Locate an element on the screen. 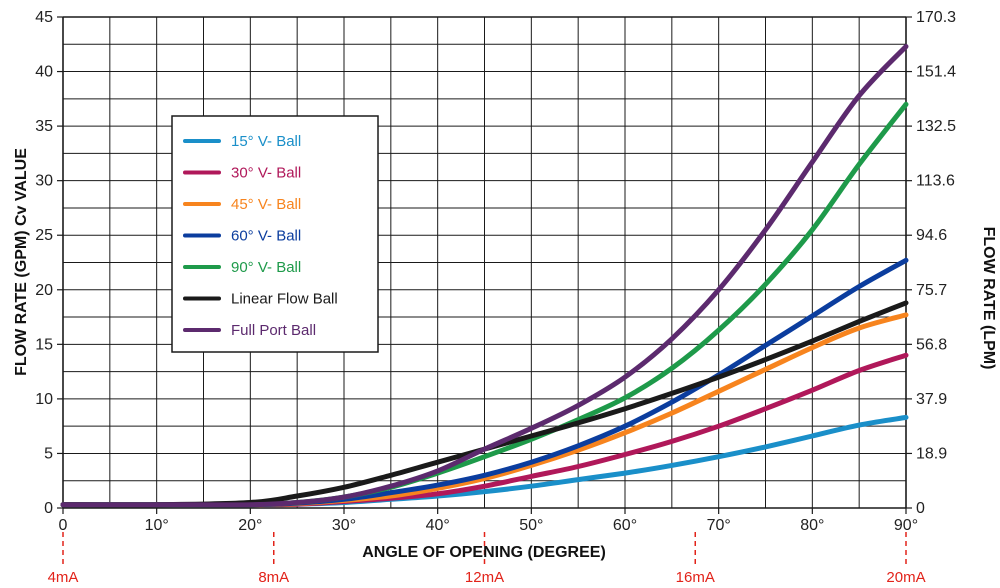  legend-label: 45° V- Ball is located at coordinates (266, 204).